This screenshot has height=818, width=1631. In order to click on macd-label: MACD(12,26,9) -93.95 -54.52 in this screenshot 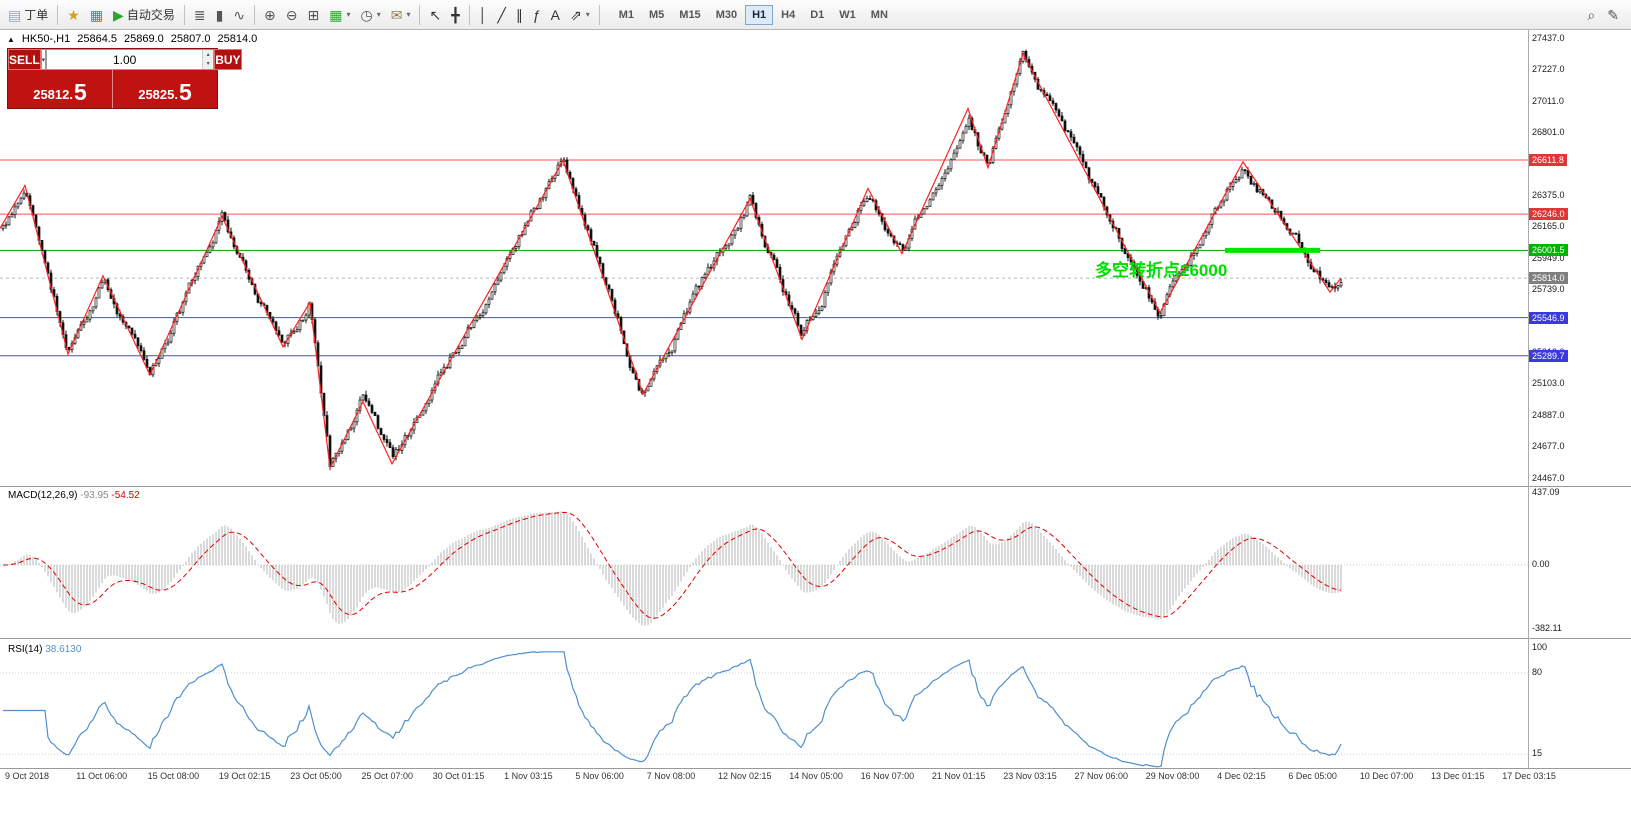, I will do `click(74, 495)`.